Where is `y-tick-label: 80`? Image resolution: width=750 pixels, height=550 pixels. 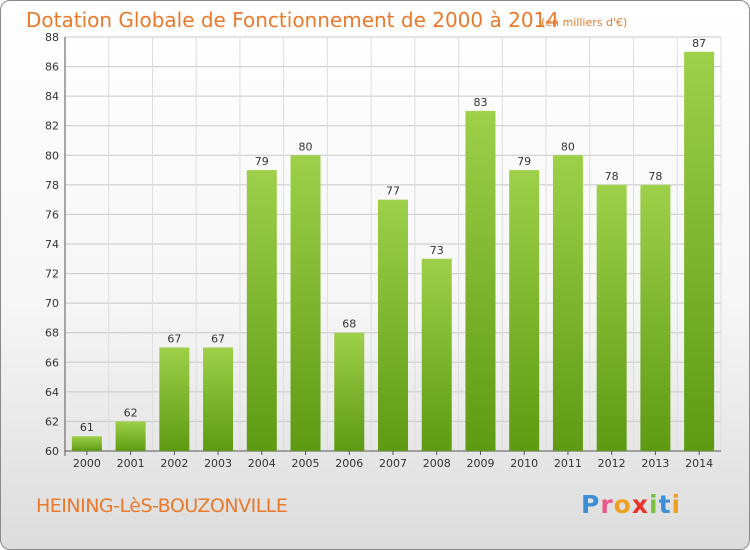 y-tick-label: 80 is located at coordinates (52, 155).